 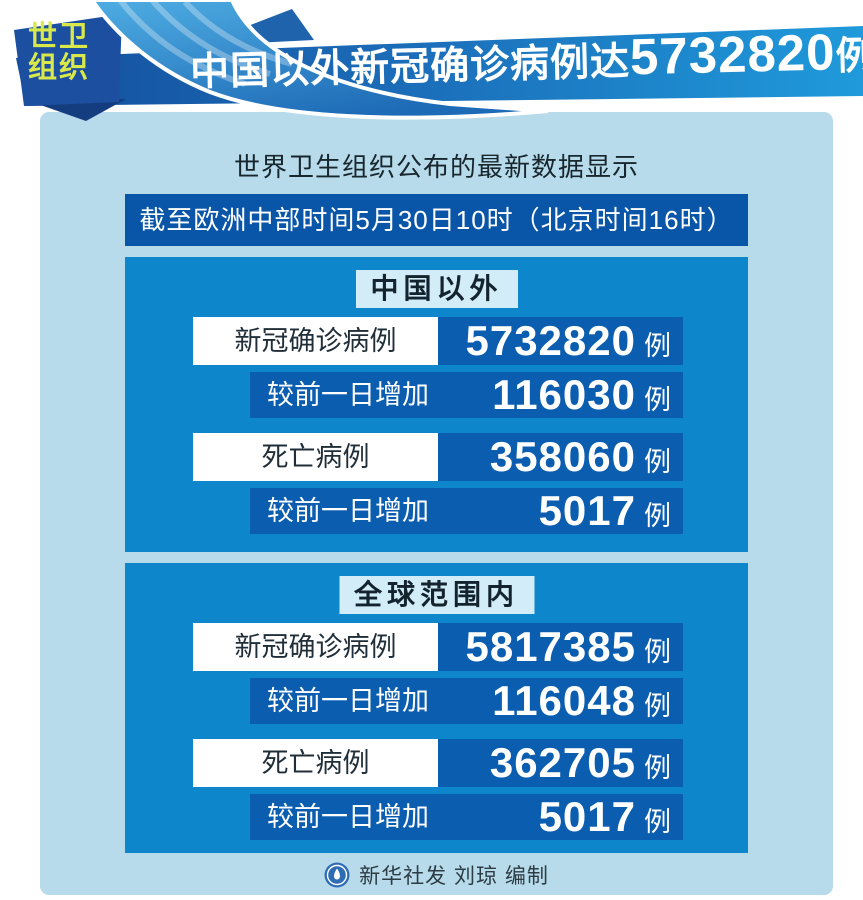 What do you see at coordinates (466, 701) in the screenshot?
I see `stat-row-daily-increase: 较前一日增加 116048 例` at bounding box center [466, 701].